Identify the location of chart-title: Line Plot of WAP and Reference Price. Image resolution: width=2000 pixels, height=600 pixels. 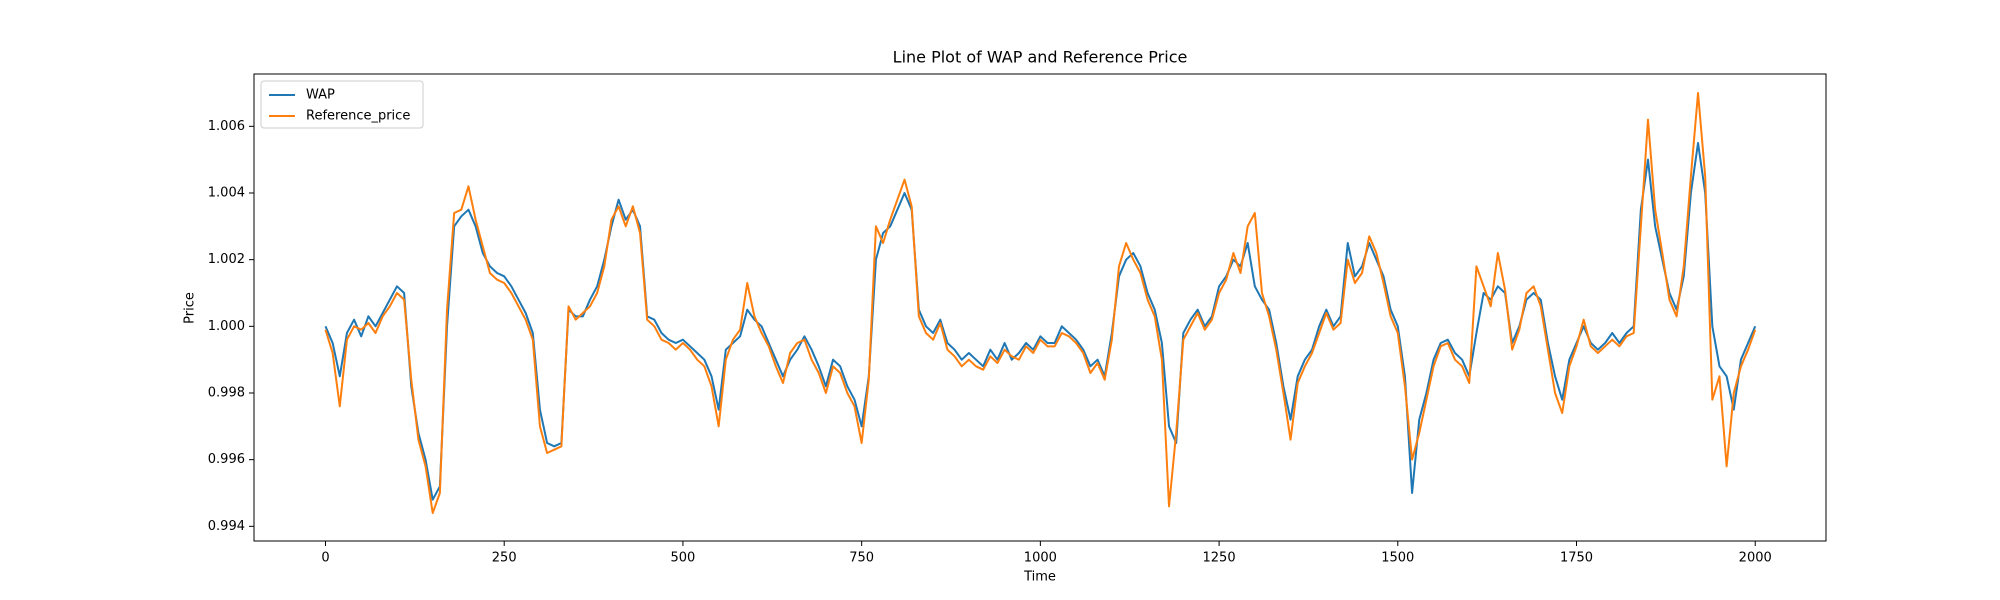
(1040, 57).